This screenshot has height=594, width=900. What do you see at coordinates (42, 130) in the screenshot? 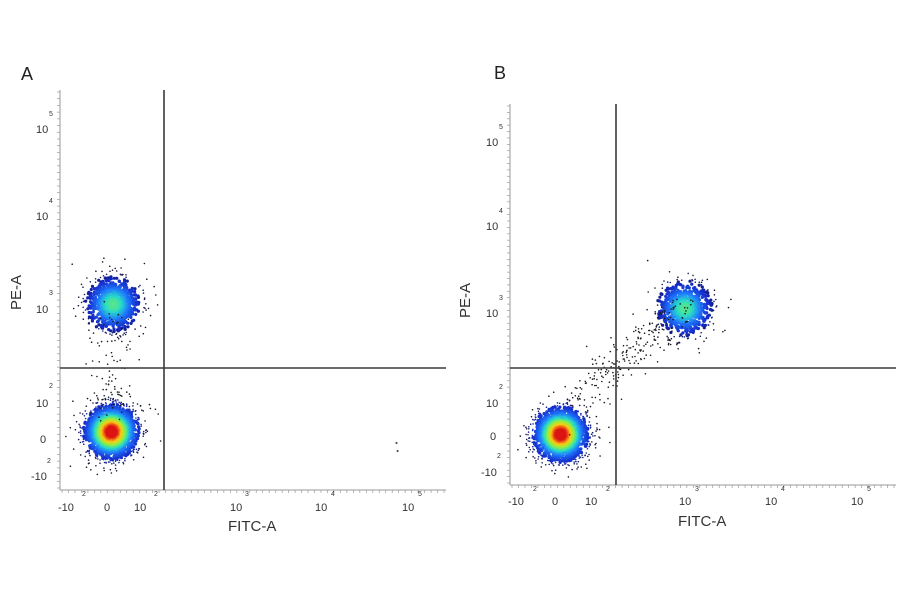
I see `panel-a-ytick-5: 10` at bounding box center [42, 130].